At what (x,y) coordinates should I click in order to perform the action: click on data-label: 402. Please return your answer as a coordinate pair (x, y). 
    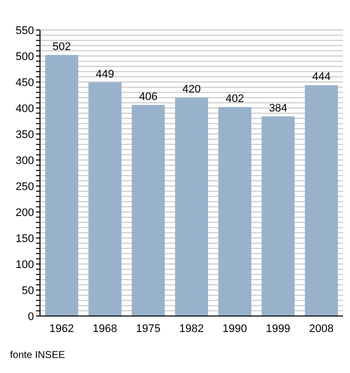
    Looking at the image, I should click on (235, 98).